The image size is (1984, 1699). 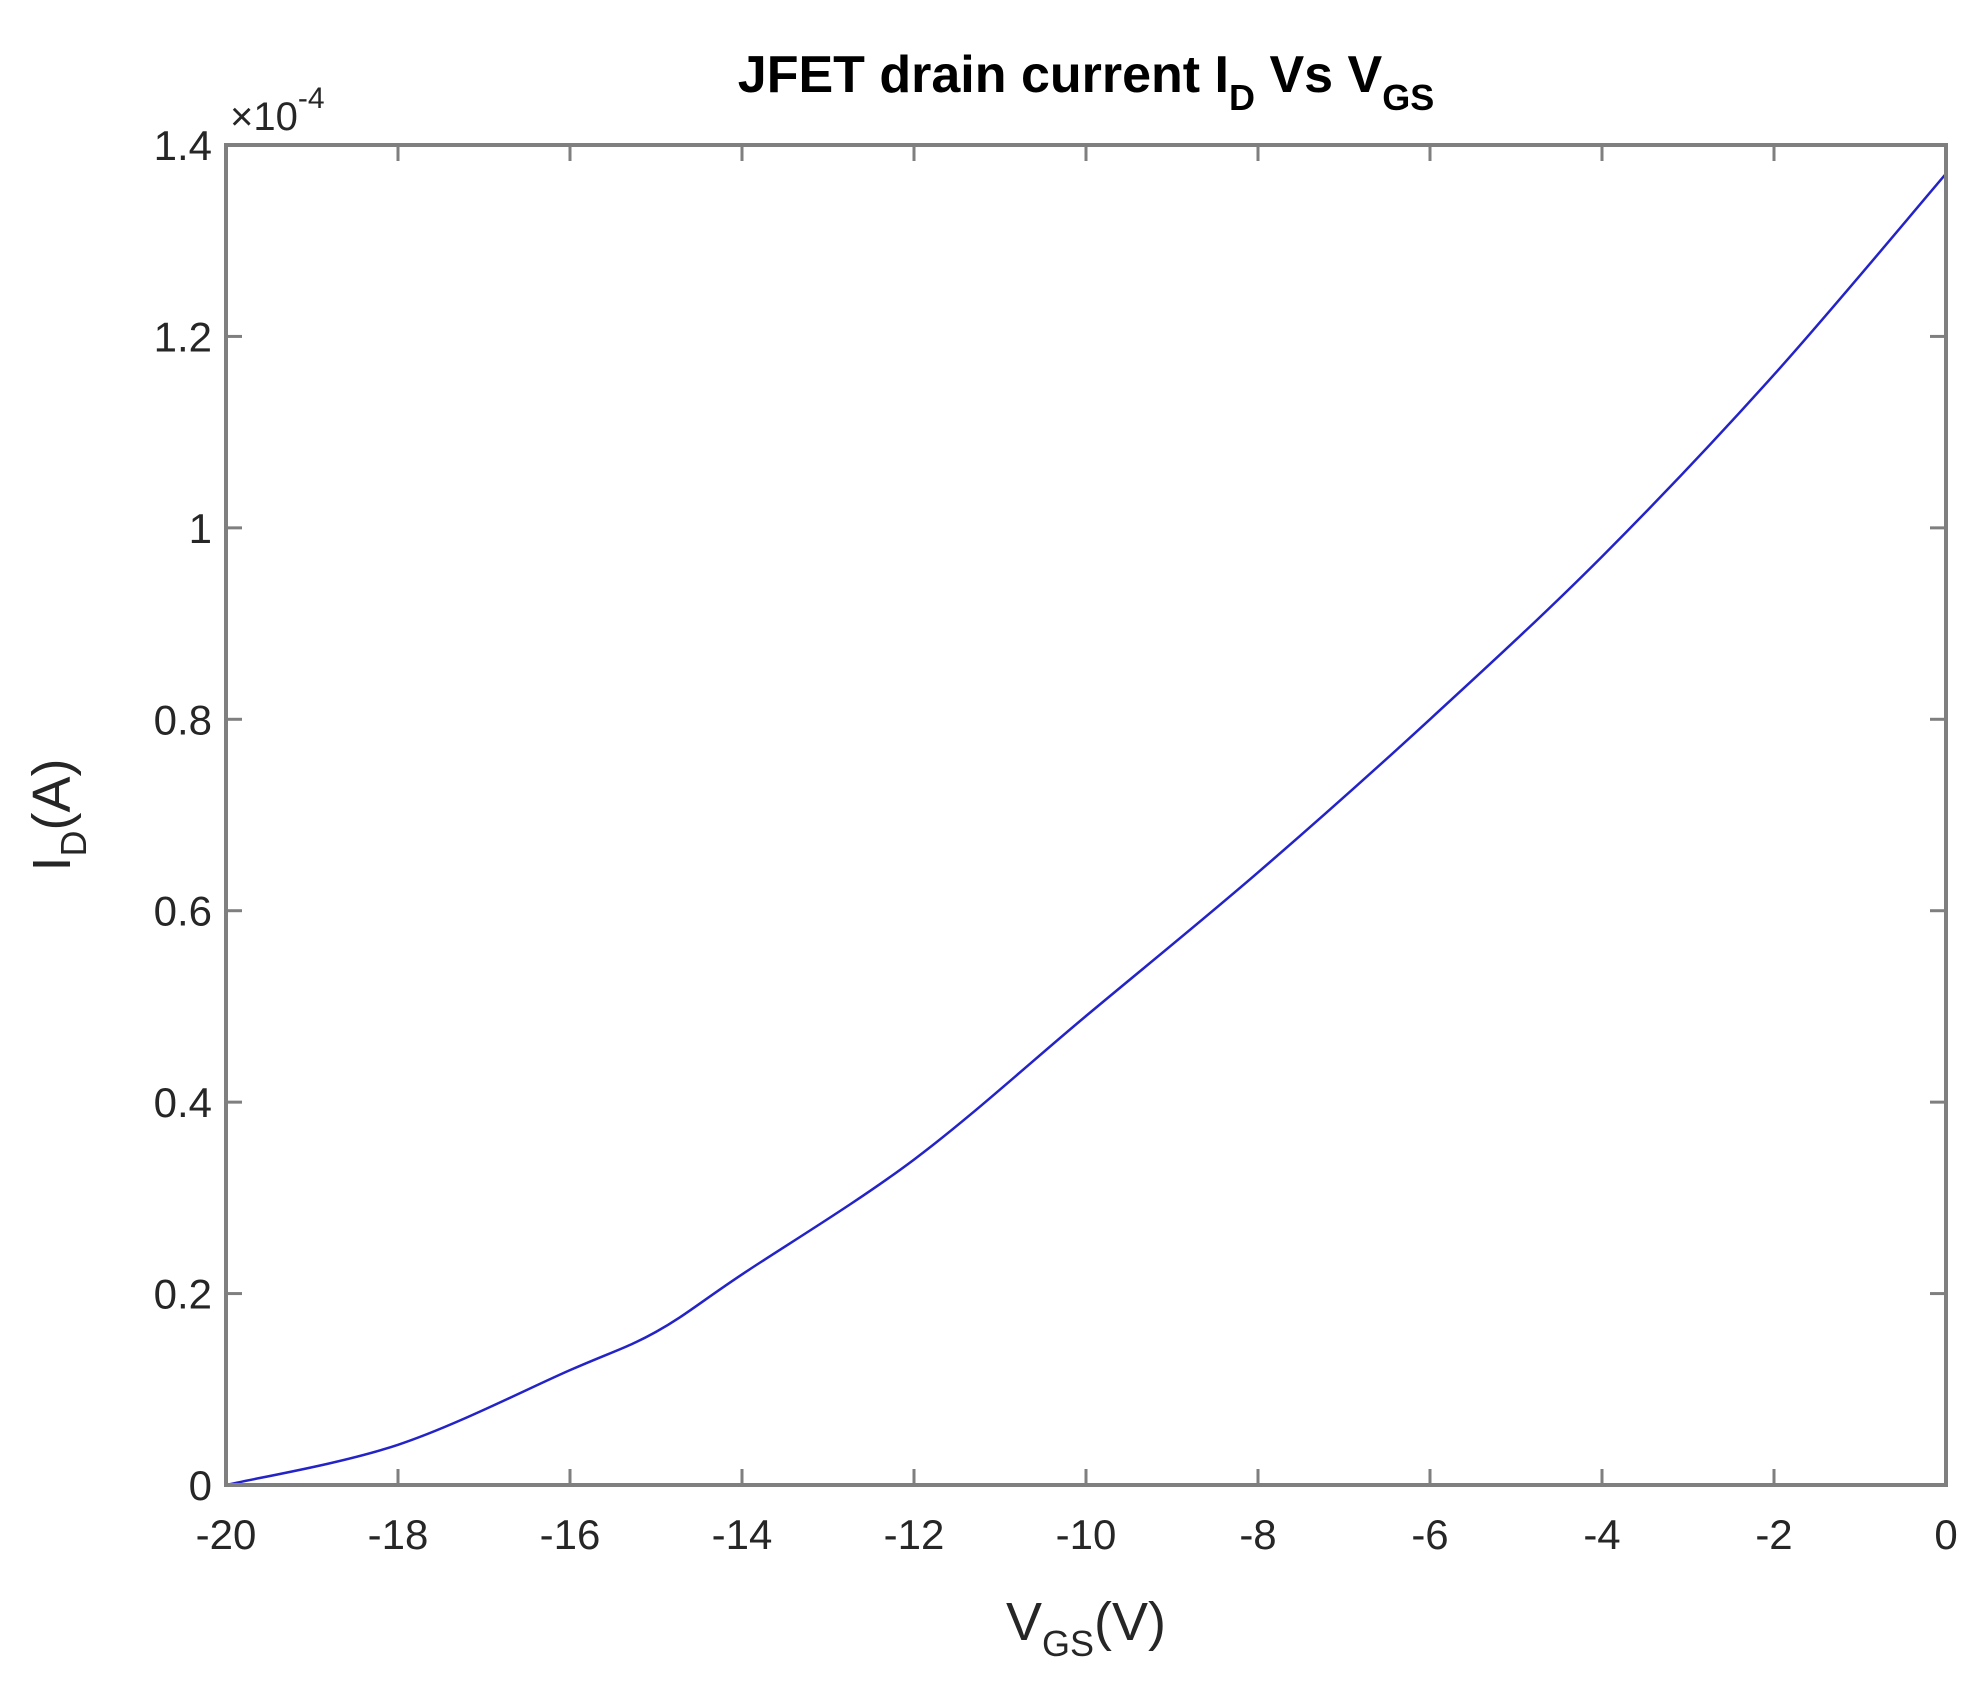 I want to click on y-tick-label: 1.4, so click(x=183, y=145).